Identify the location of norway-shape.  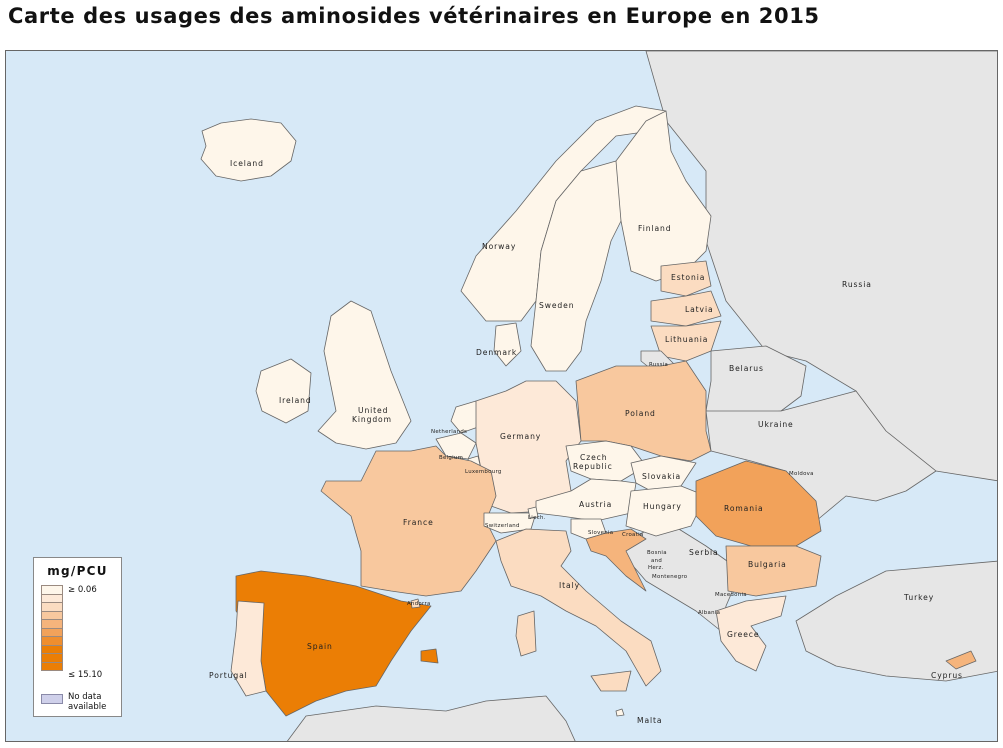
(563, 213).